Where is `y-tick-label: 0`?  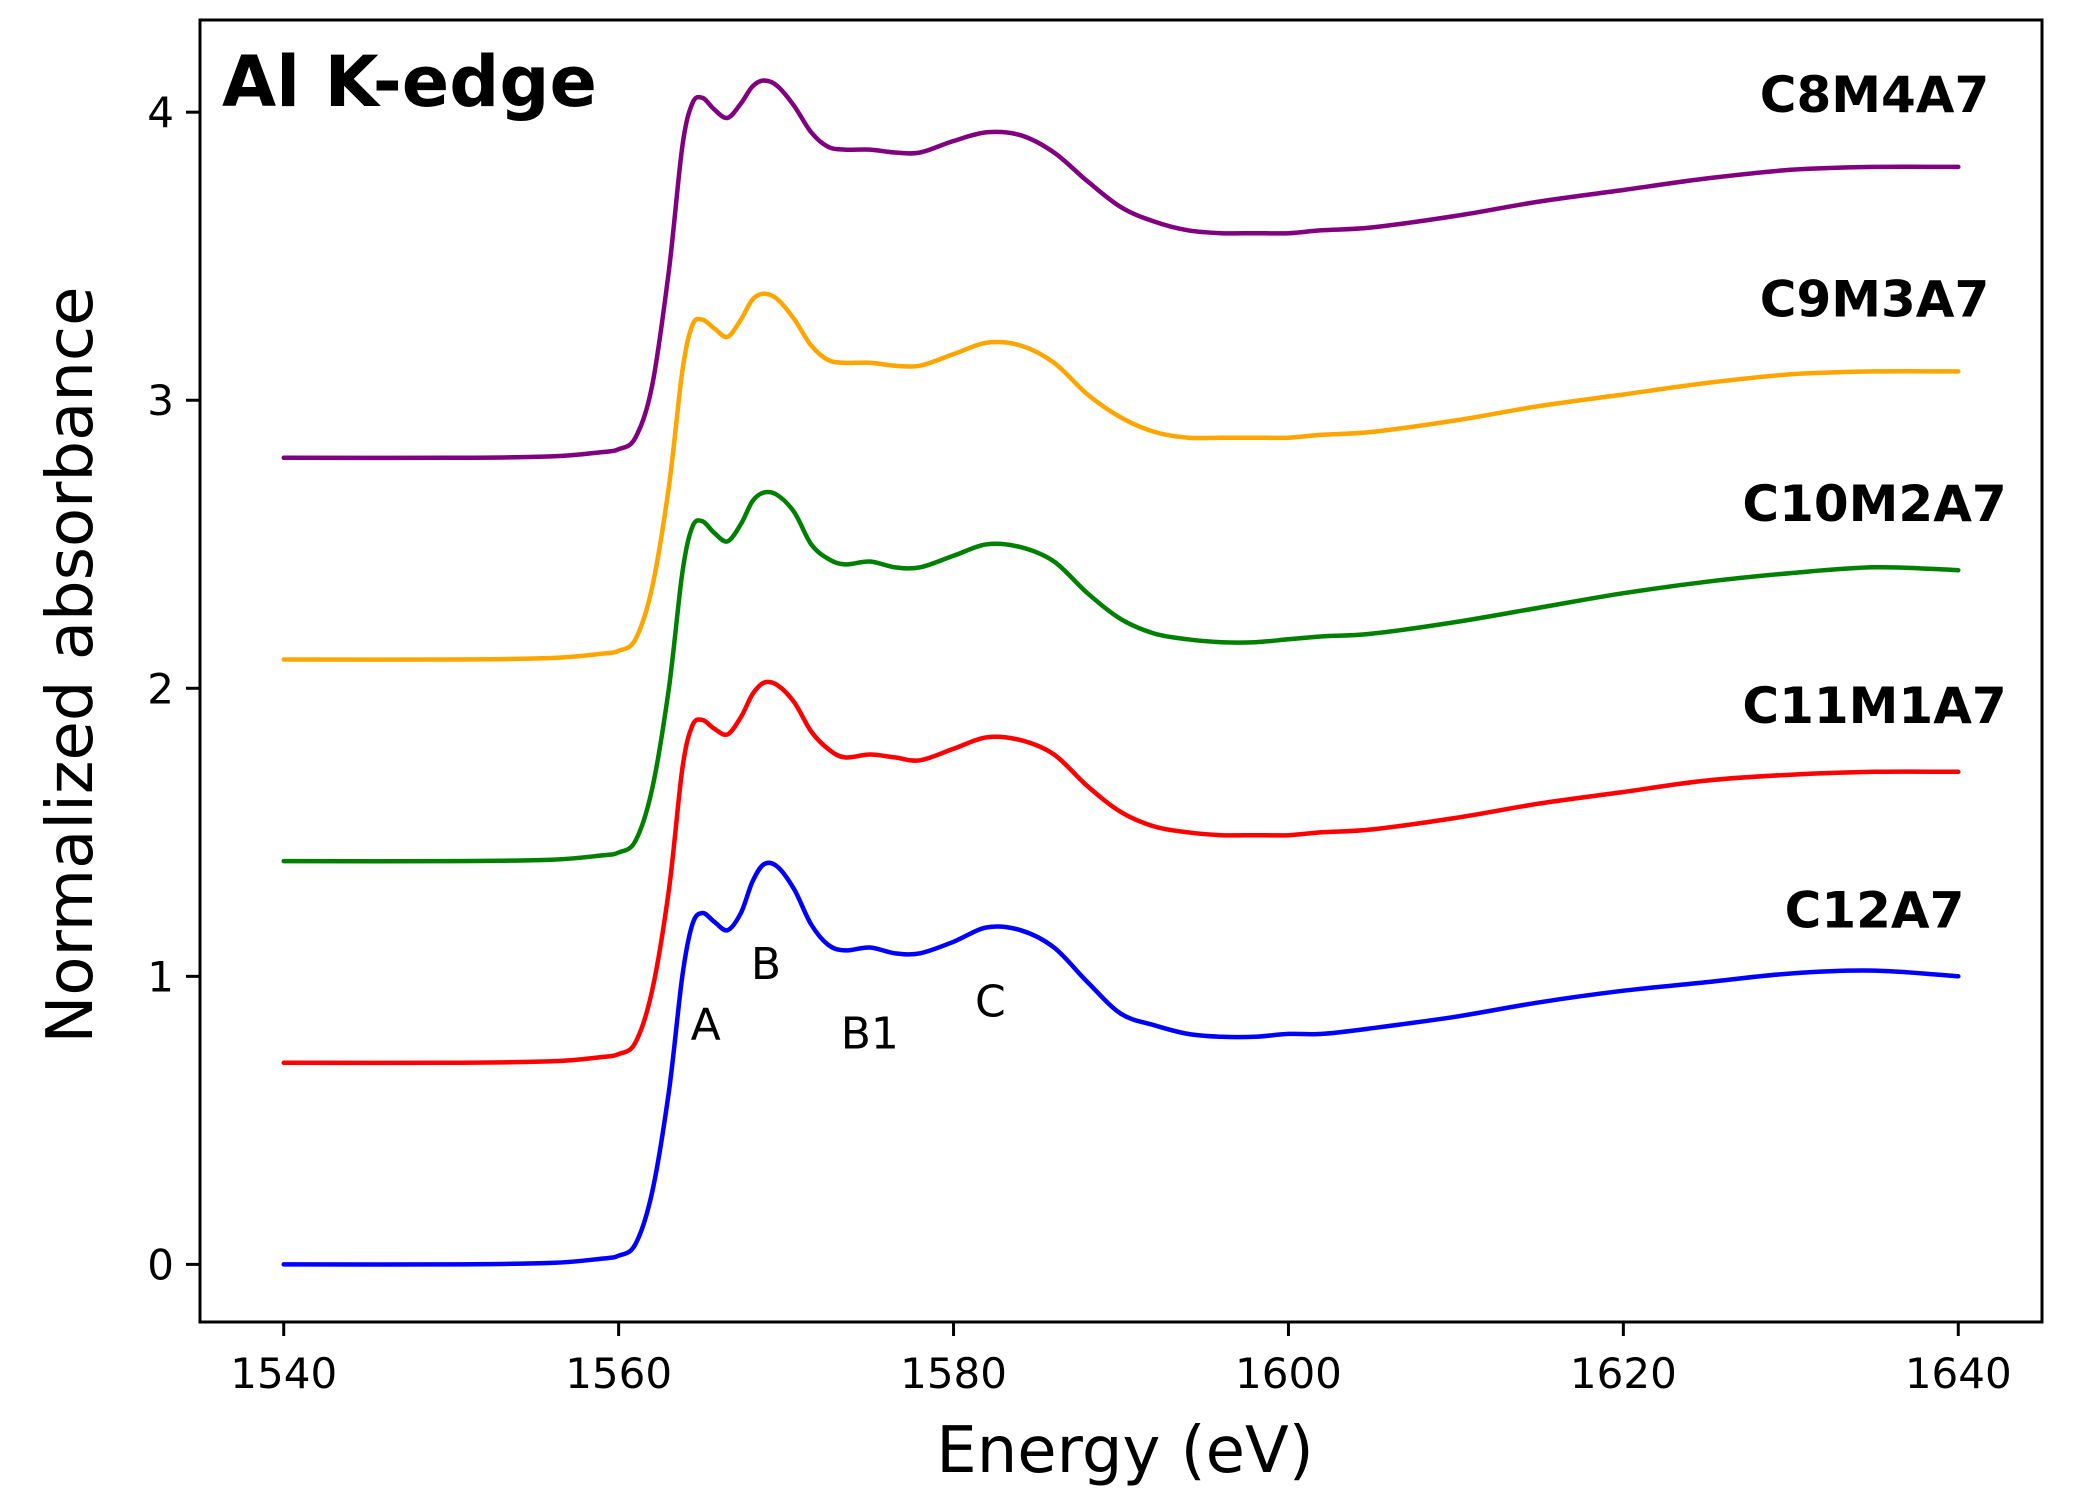
y-tick-label: 0 is located at coordinates (160, 1264).